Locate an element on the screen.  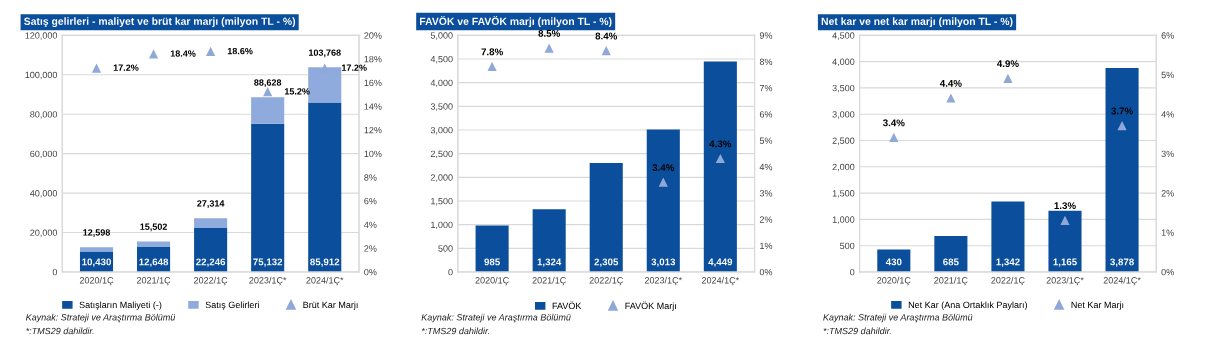
y-tick-label: 2,000 is located at coordinates (843, 167).